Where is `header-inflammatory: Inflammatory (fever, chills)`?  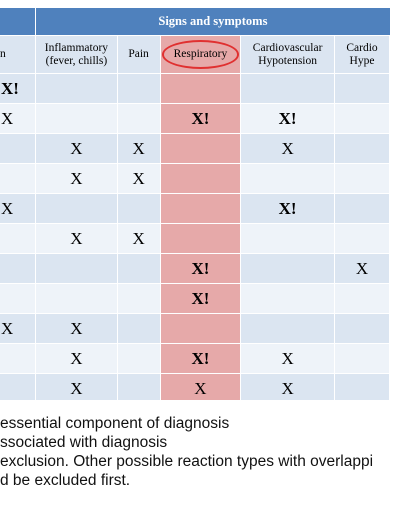 header-inflammatory: Inflammatory (fever, chills) is located at coordinates (76, 54).